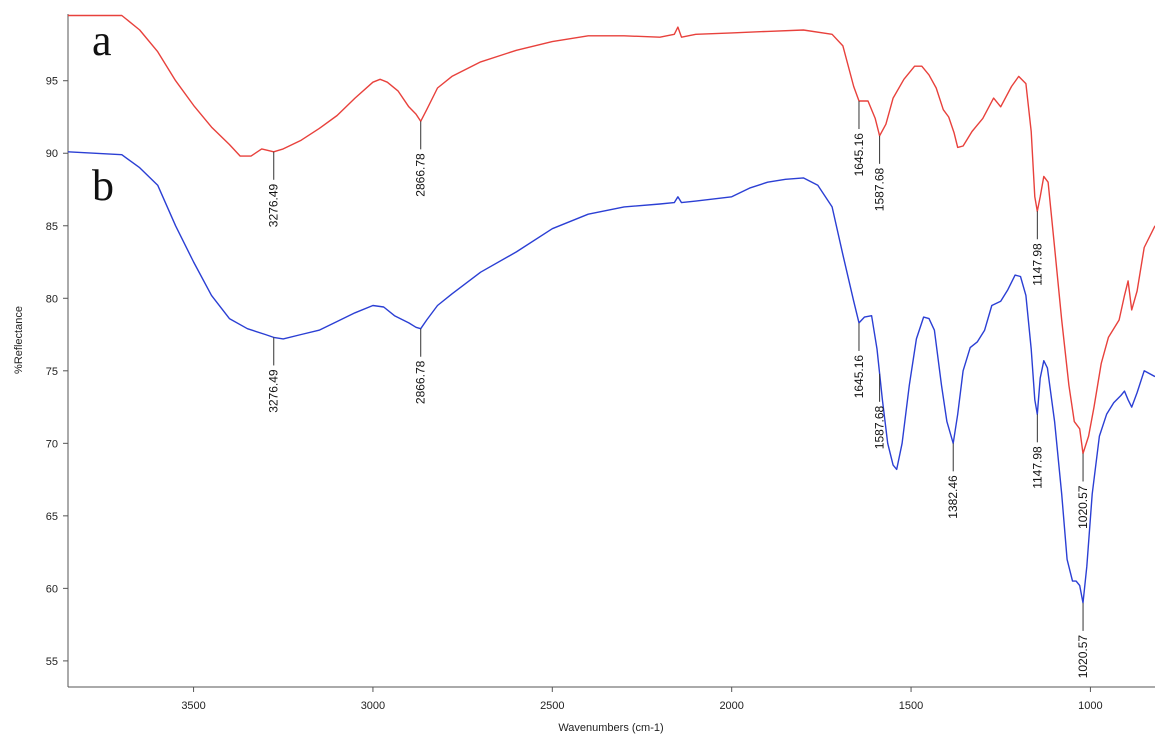 This screenshot has height=742, width=1155. I want to click on y-tick-label: 65, so click(52, 517).